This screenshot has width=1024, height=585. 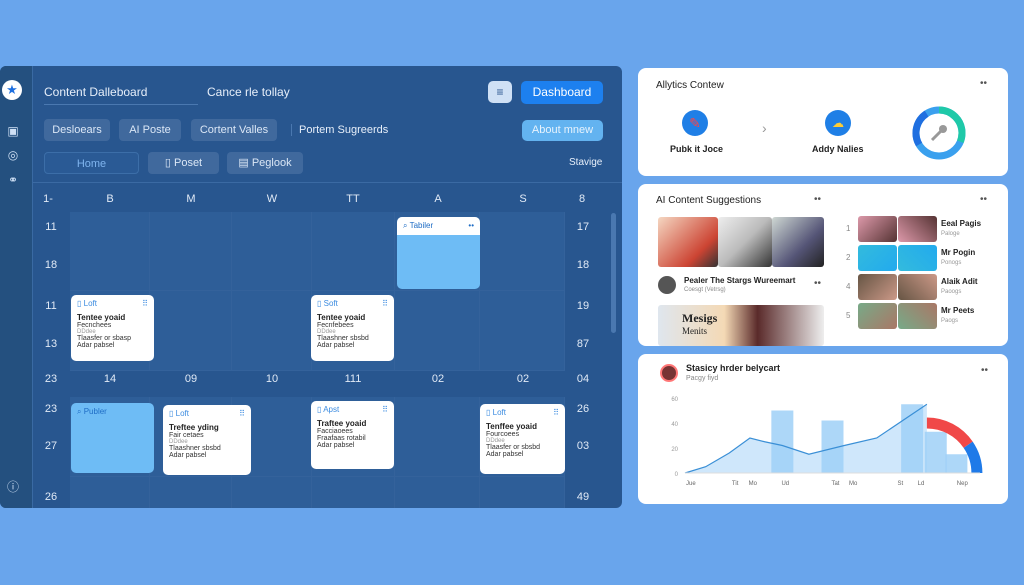 I want to click on filter-desloears: Desloears, so click(x=77, y=130).